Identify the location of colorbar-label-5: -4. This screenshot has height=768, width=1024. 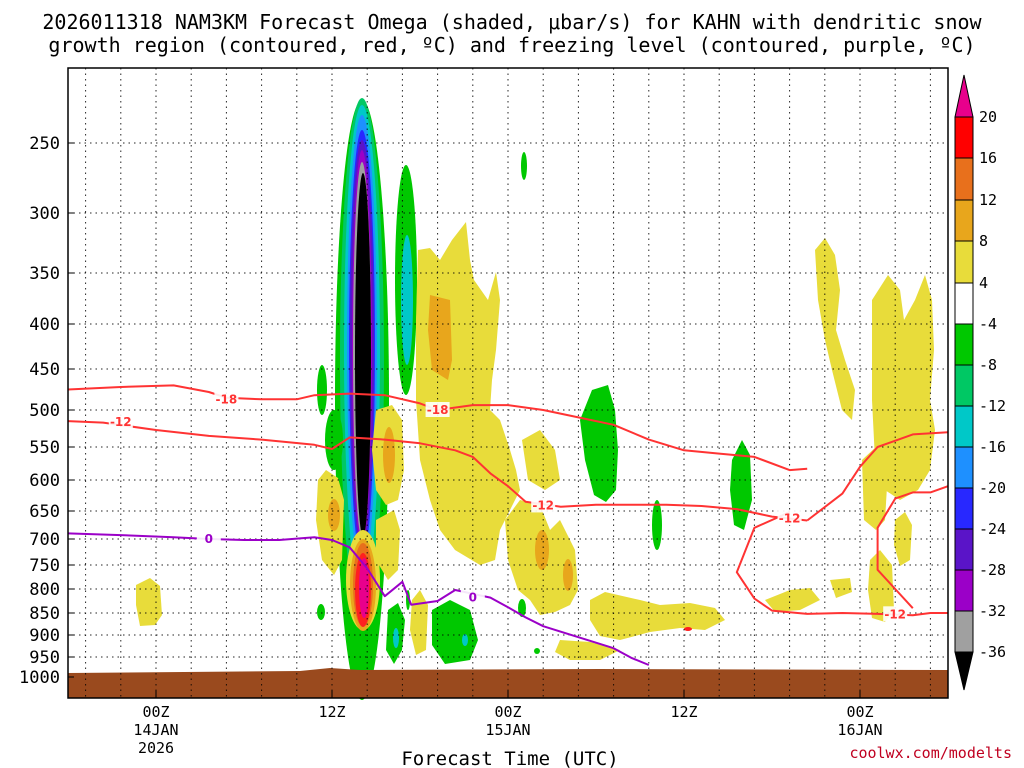
(988, 324).